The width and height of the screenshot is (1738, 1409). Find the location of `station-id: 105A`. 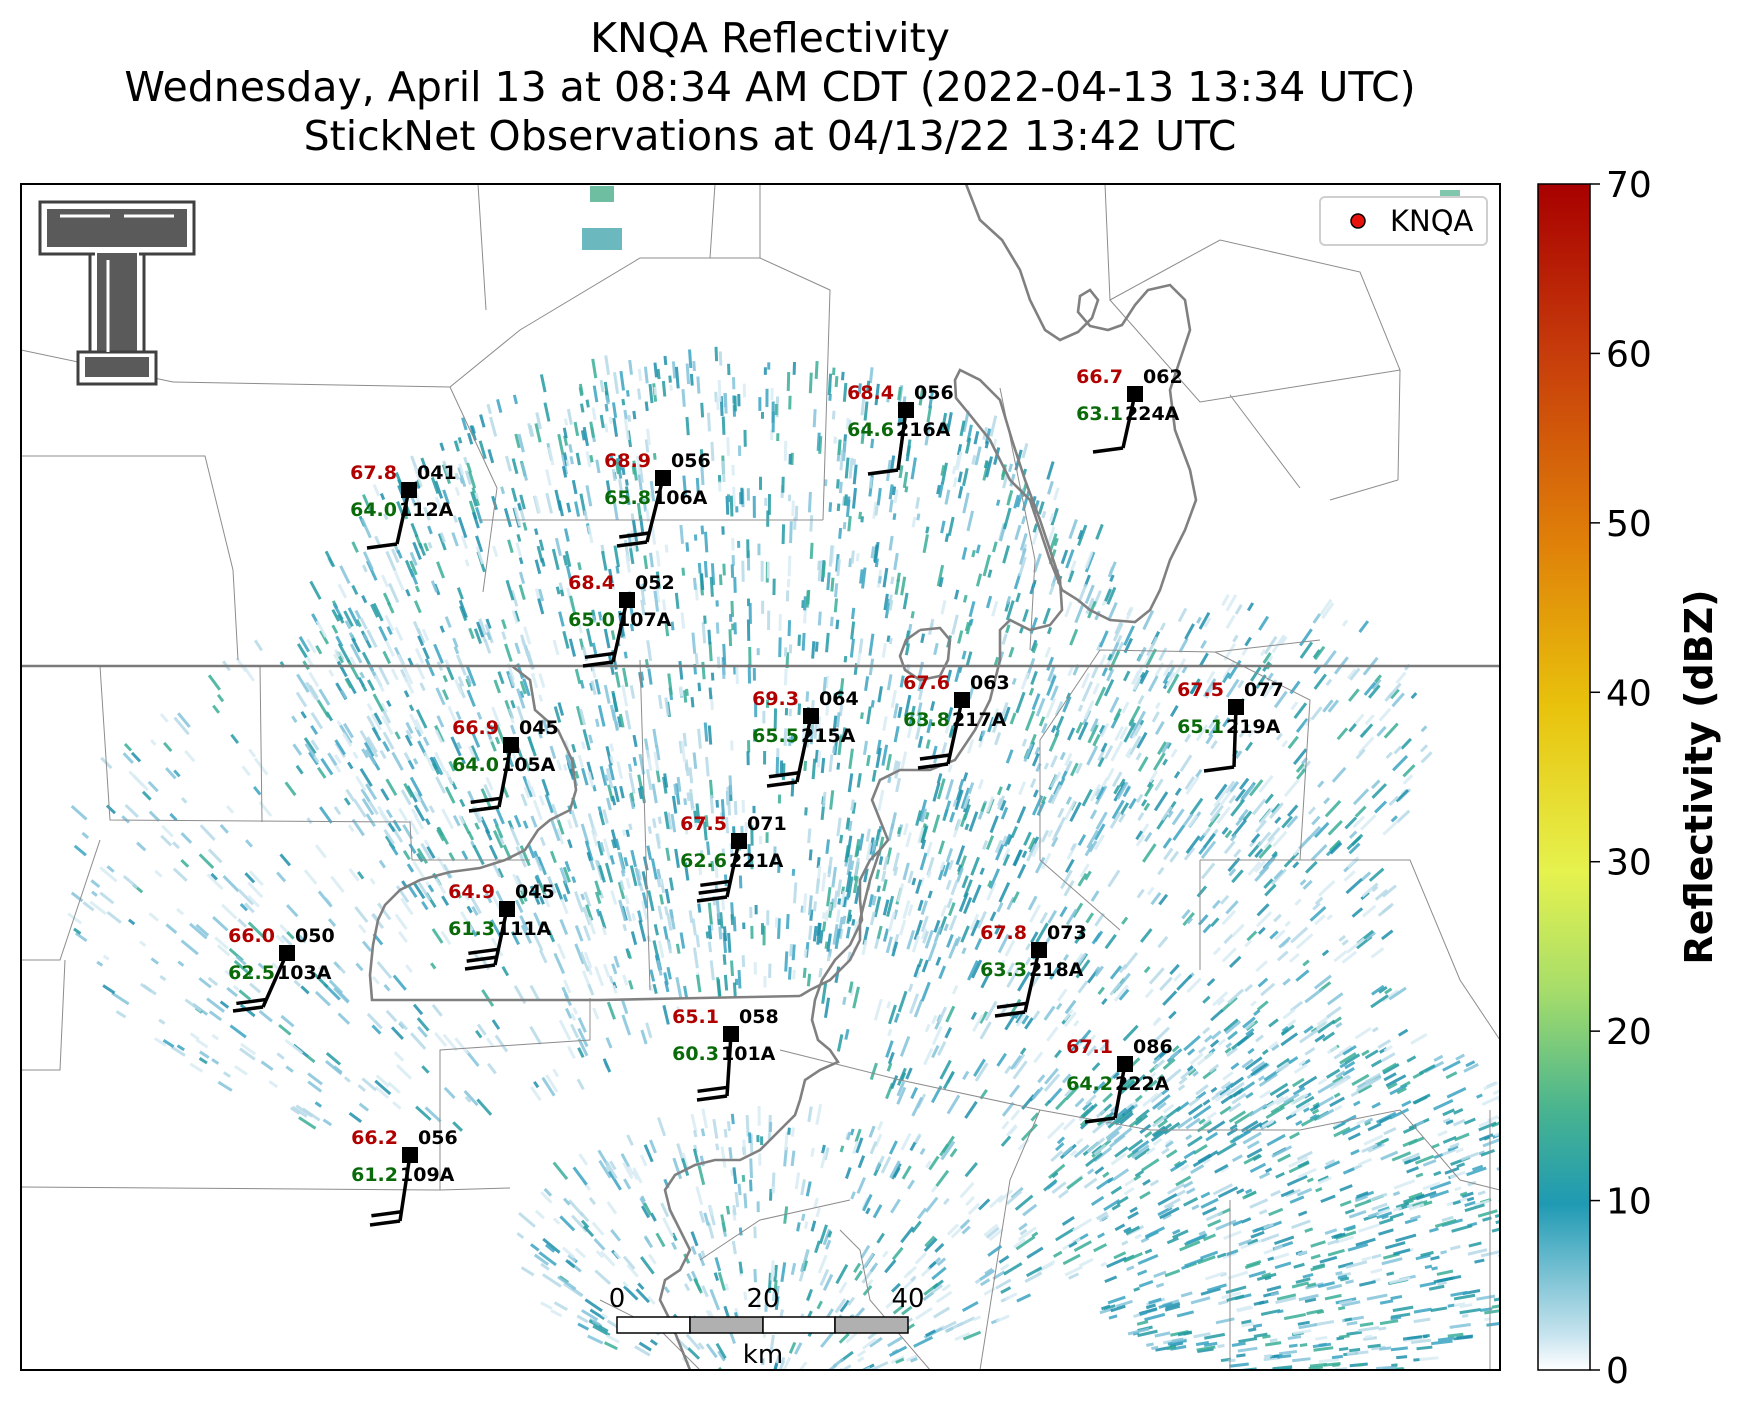

station-id: 105A is located at coordinates (528, 765).